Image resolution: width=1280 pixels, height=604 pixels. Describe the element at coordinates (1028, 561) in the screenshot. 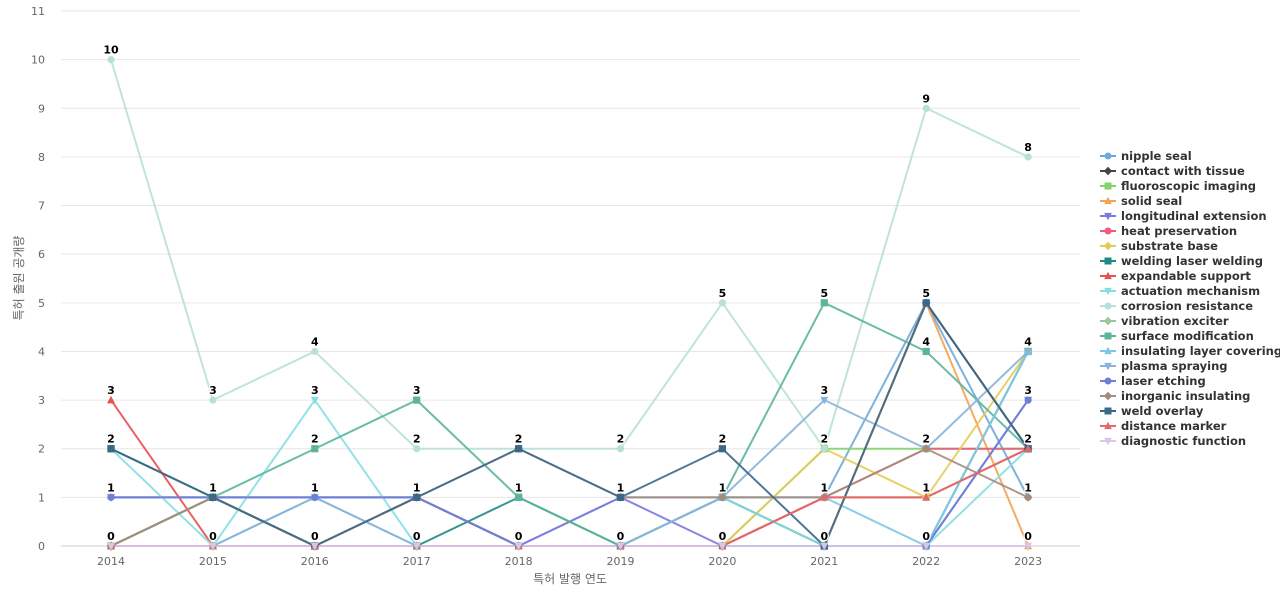

I see `x-tick-label: 2023` at that location.